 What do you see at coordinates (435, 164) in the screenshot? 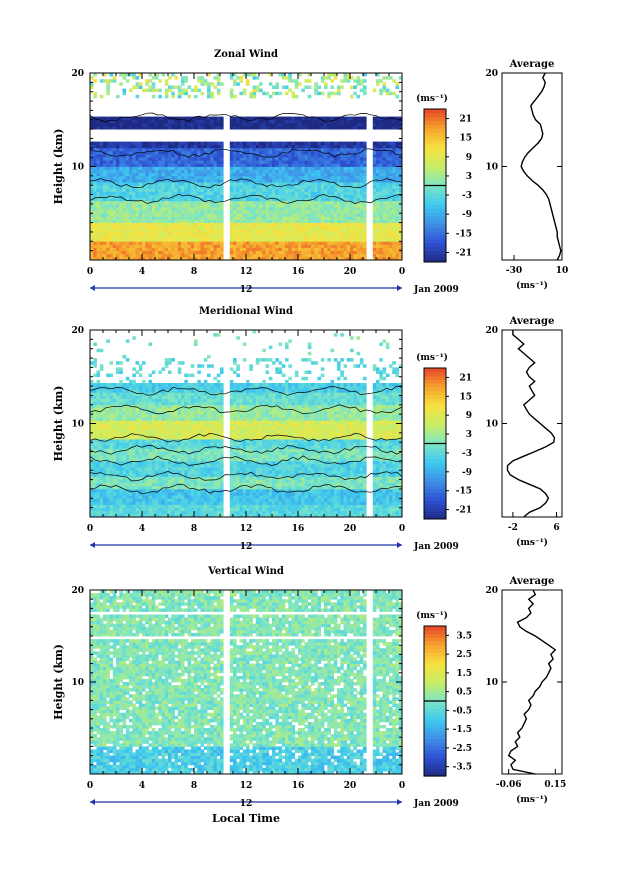
I see `colorbar-segment` at bounding box center [435, 164].